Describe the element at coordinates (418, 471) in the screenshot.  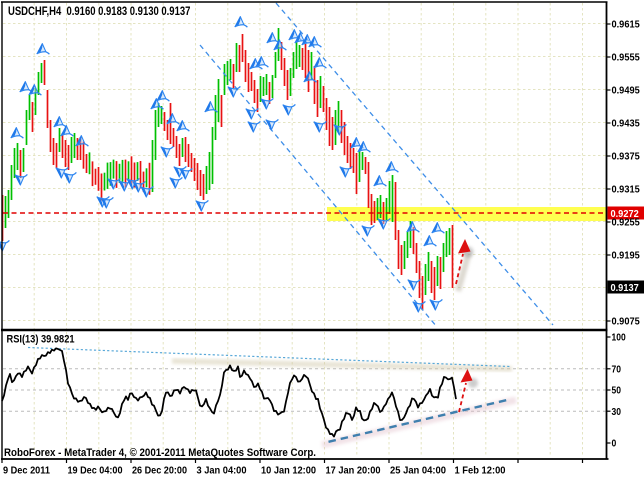
I see `svg-text: 25 Jan 04:00` at that location.